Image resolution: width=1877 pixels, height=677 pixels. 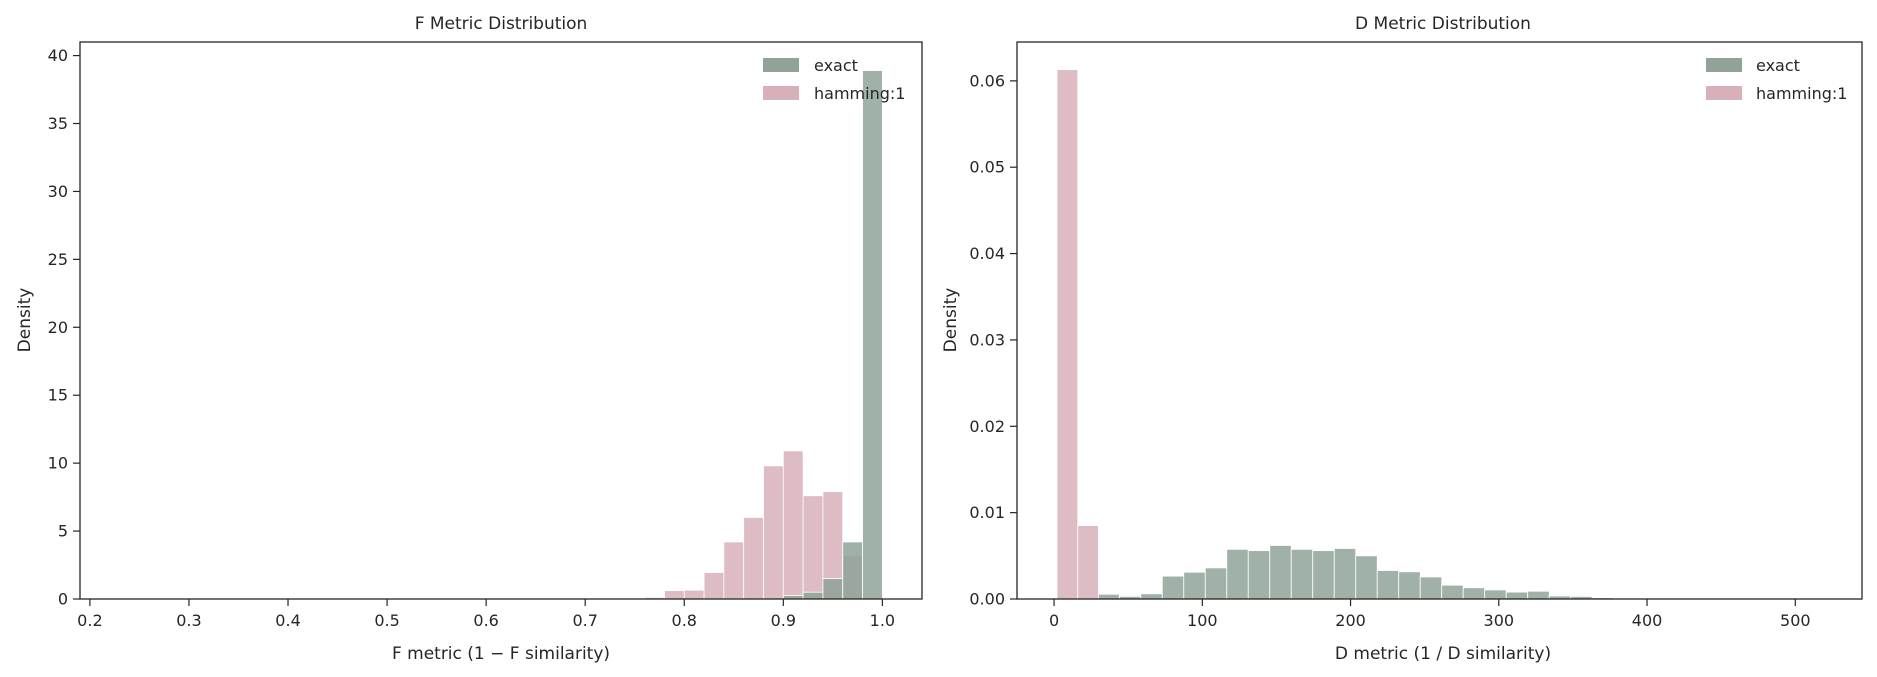 I want to click on x-tick-label: 100, so click(x=1202, y=620).